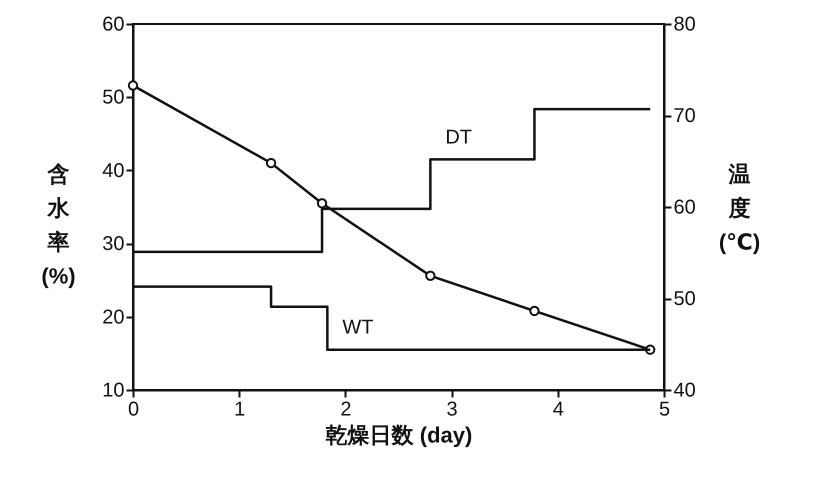 The image size is (817, 482). Describe the element at coordinates (685, 25) in the screenshot. I see `y2-tick-label: 80` at that location.